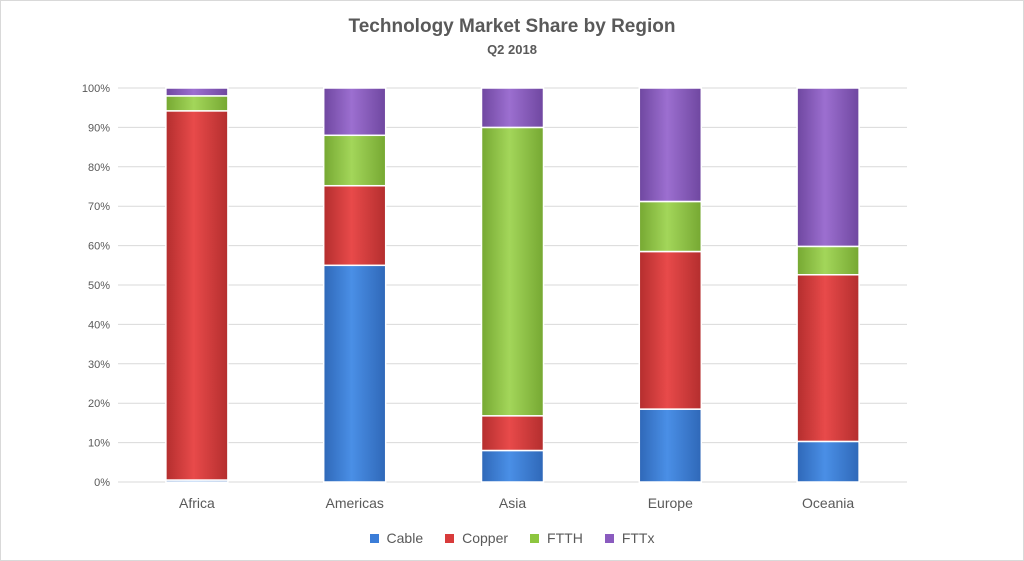  I want to click on bar-copper-americas, so click(354, 225).